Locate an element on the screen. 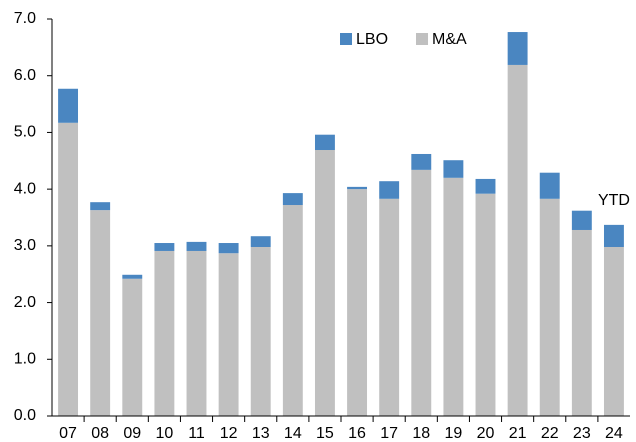  x-tick-label: 07 is located at coordinates (68, 433).